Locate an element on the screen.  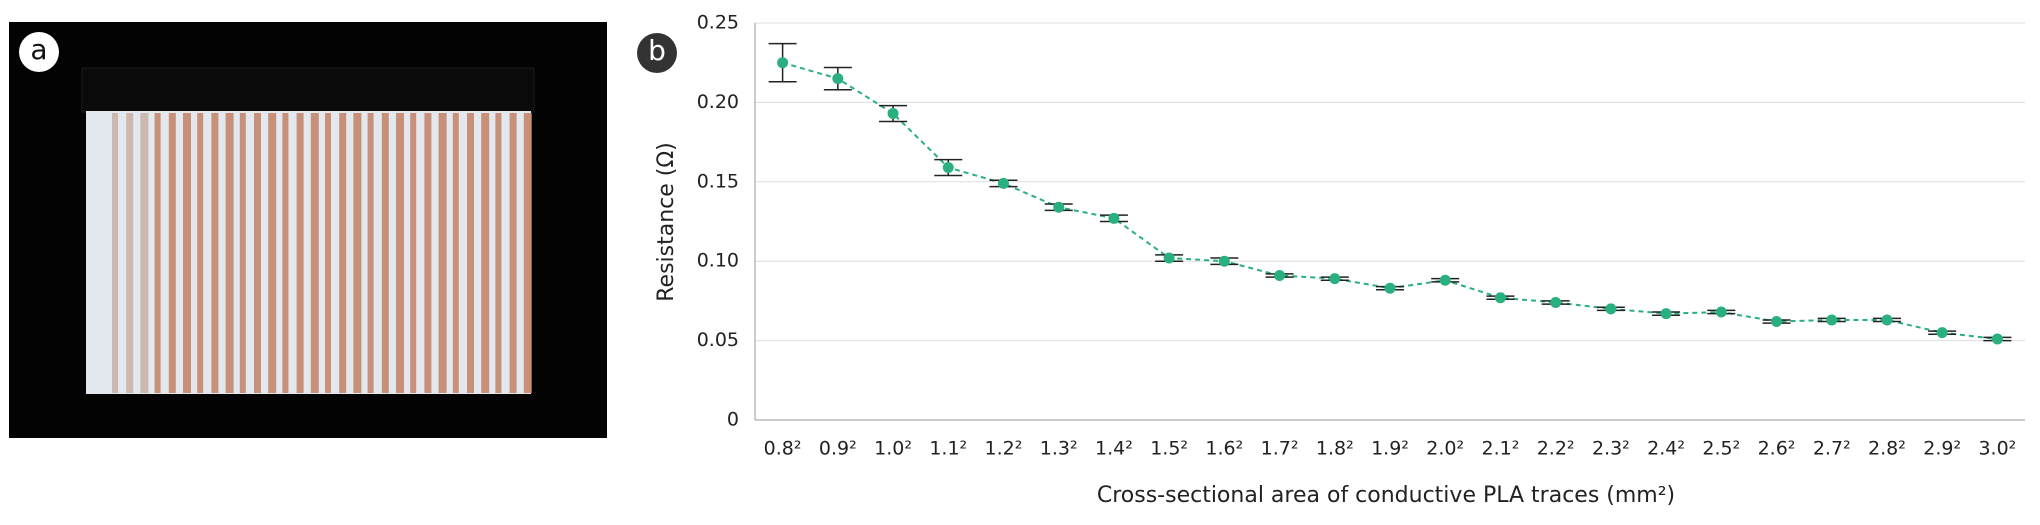
x-tick-label: 2.8² is located at coordinates (1887, 449).